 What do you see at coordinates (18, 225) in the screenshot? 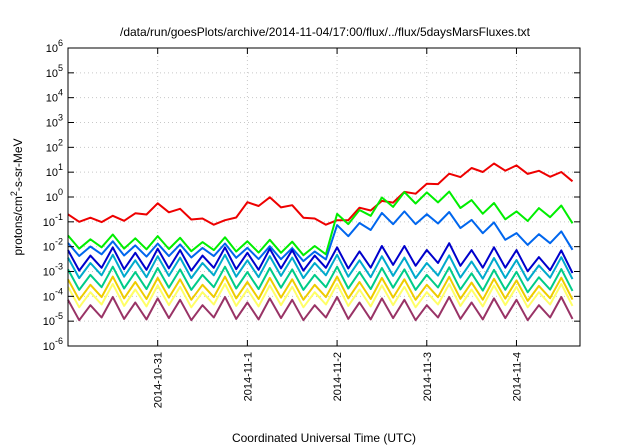
I see `y-axis-label-prefix: protons/cm` at bounding box center [18, 225].